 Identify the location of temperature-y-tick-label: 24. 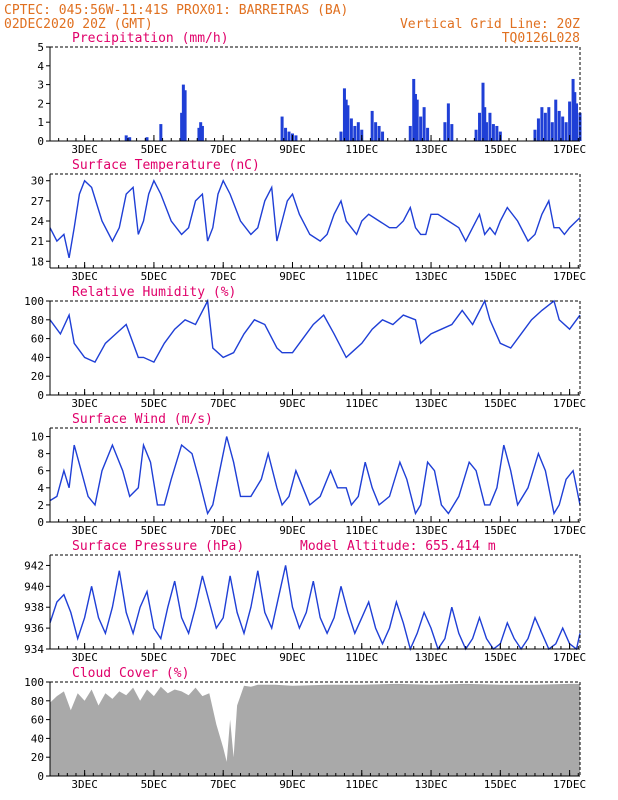
(38, 221).